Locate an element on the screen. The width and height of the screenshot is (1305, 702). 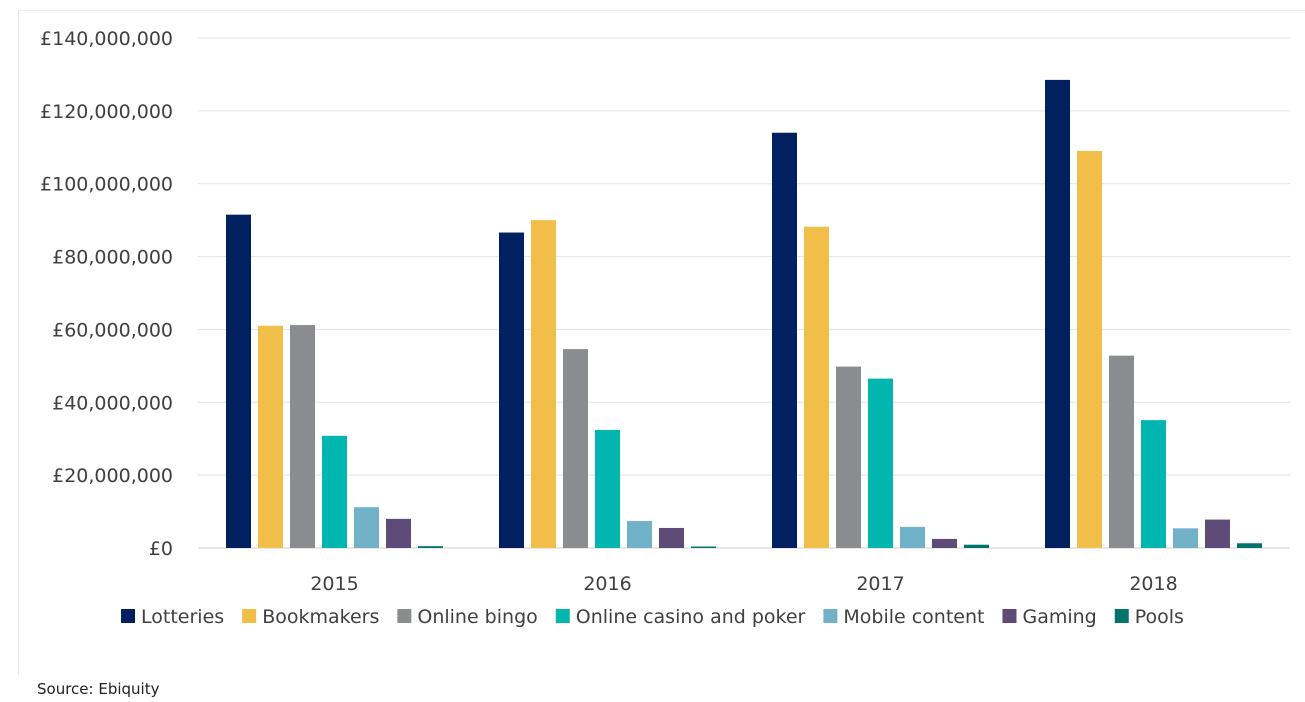
x-tick-label: 2018 is located at coordinates (1153, 584).